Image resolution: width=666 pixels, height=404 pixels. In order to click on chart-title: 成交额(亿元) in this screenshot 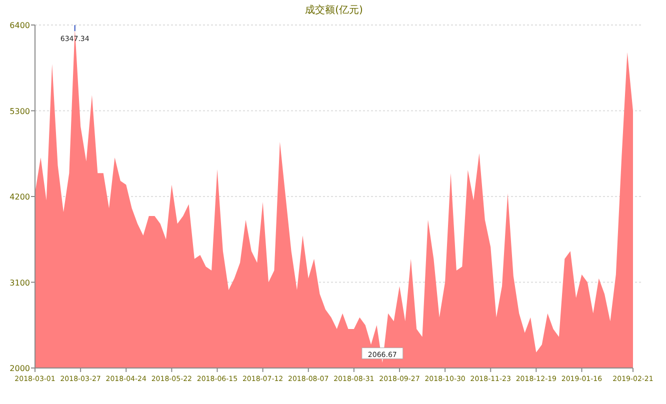, I will do `click(334, 10)`.